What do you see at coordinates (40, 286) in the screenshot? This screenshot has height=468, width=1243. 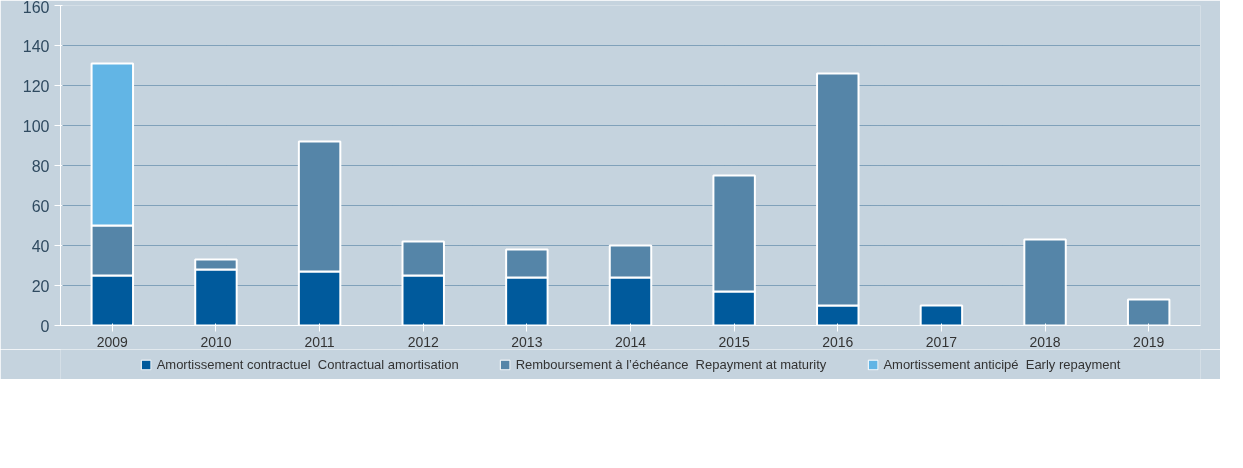 I see `y-tick-label: 20` at bounding box center [40, 286].